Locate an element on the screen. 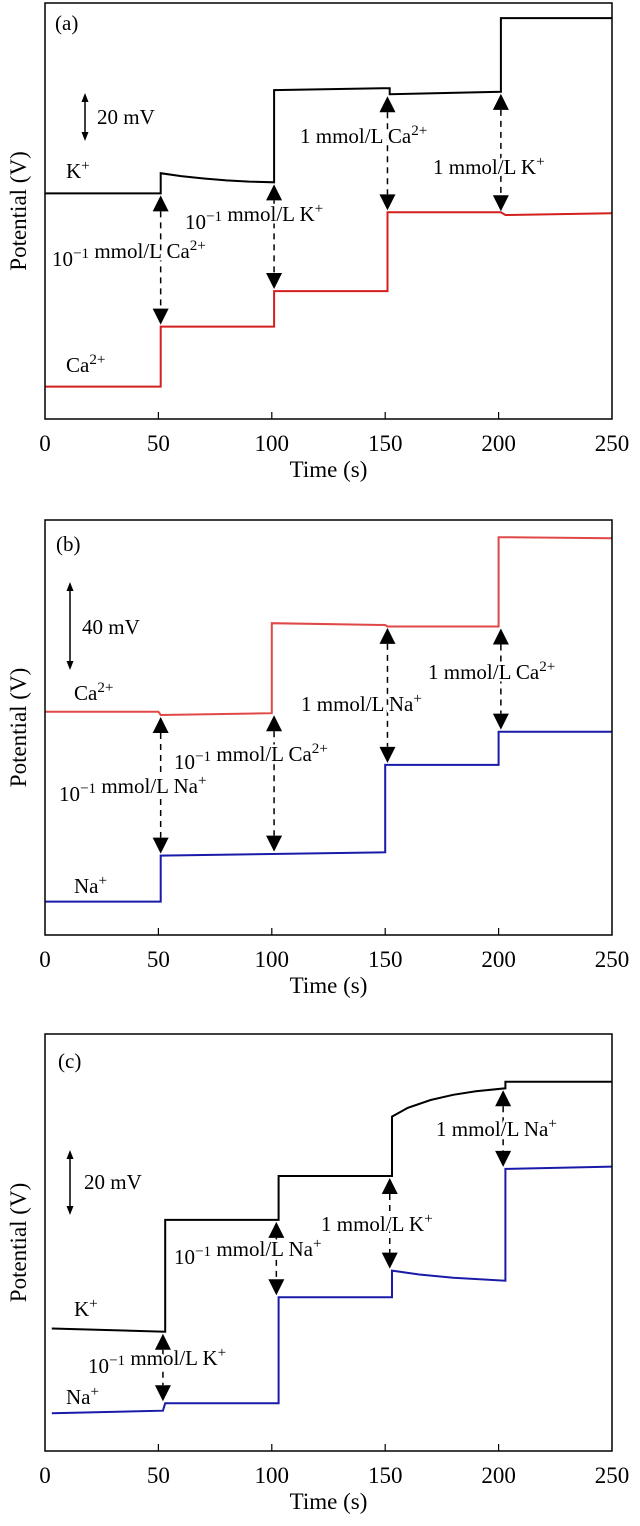 This screenshot has width=640, height=1526. series-label: Na+ is located at coordinates (82, 1396).